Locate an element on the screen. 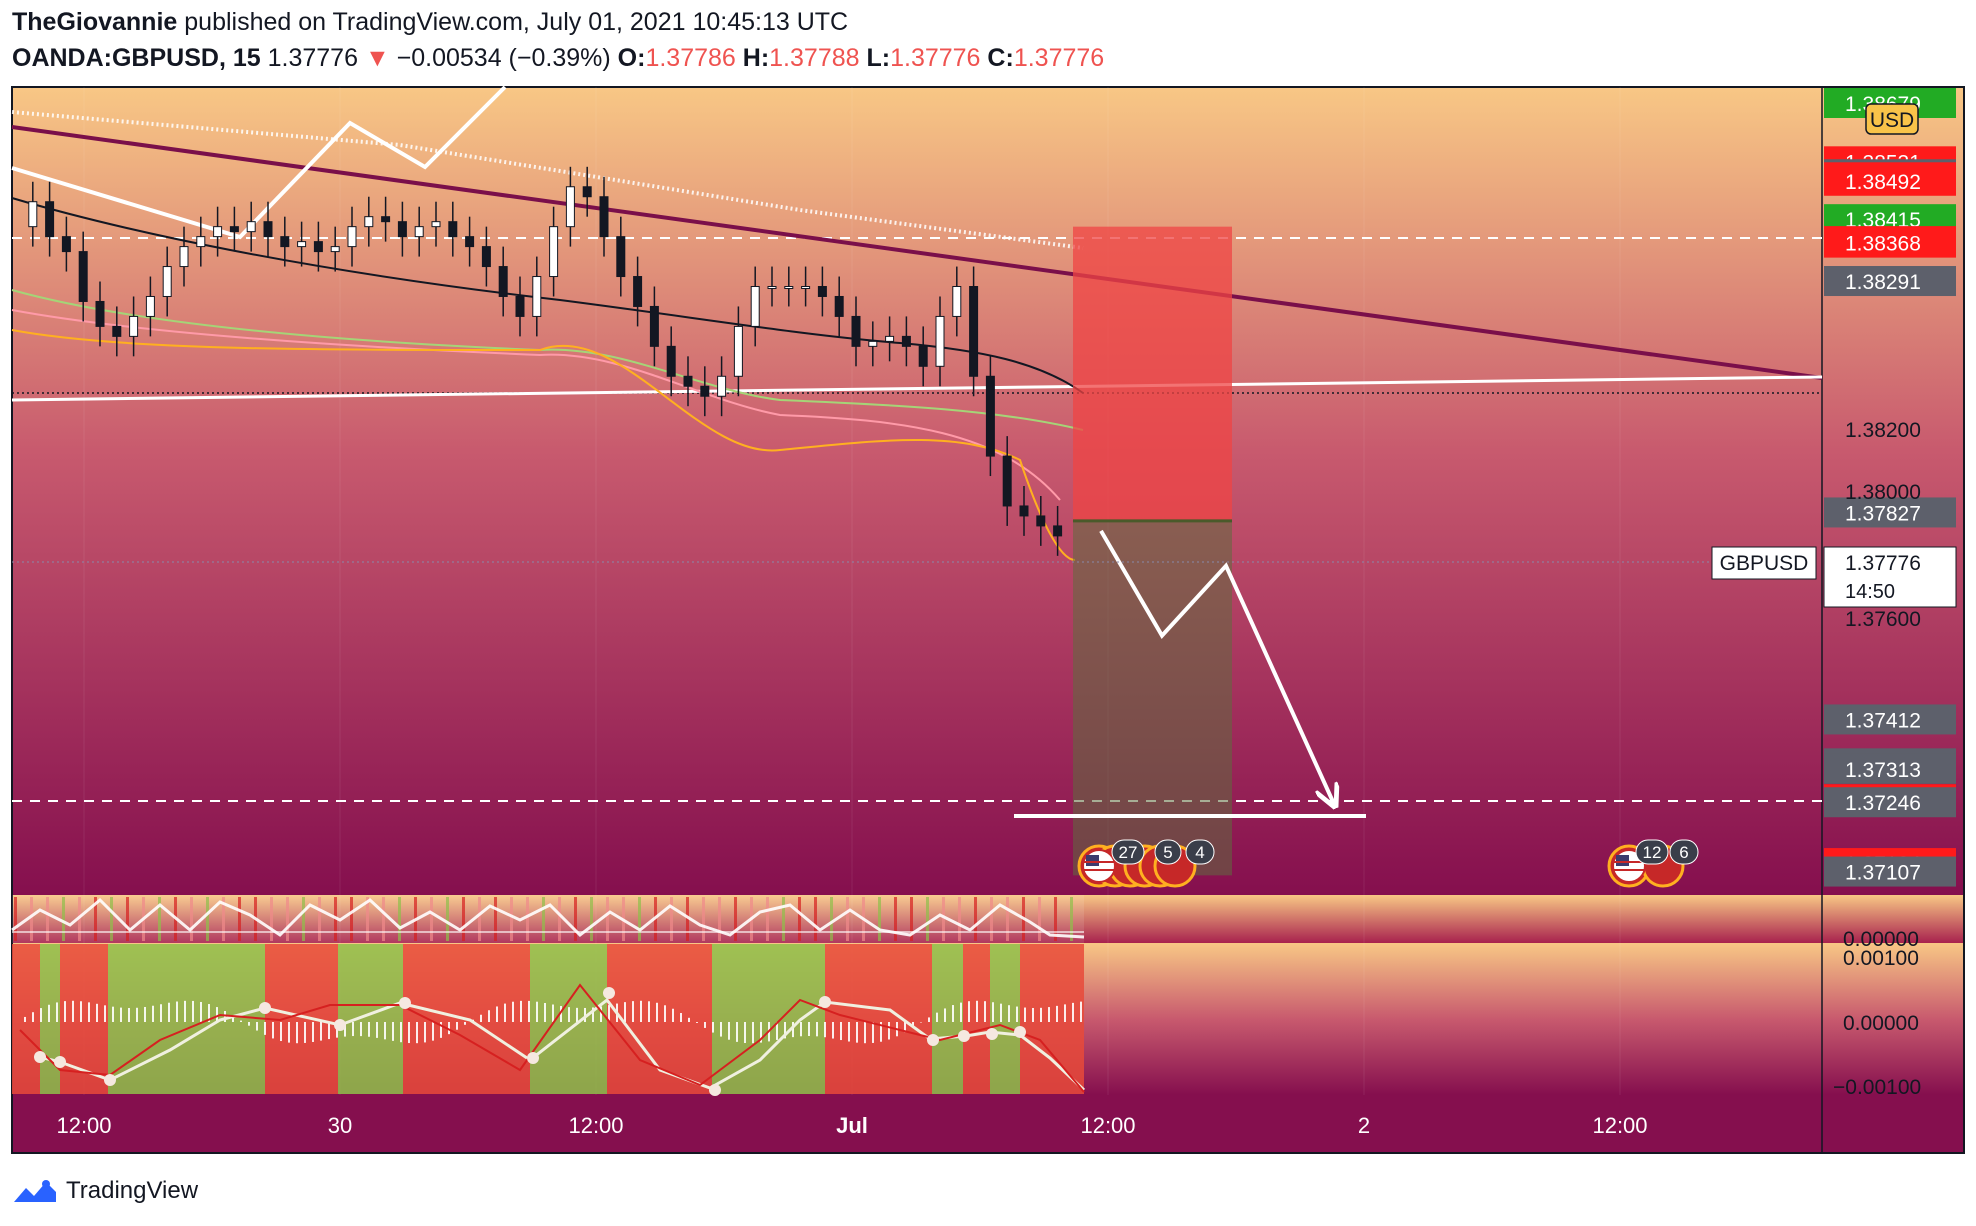  price-label: 1.38291 is located at coordinates (1890, 281).